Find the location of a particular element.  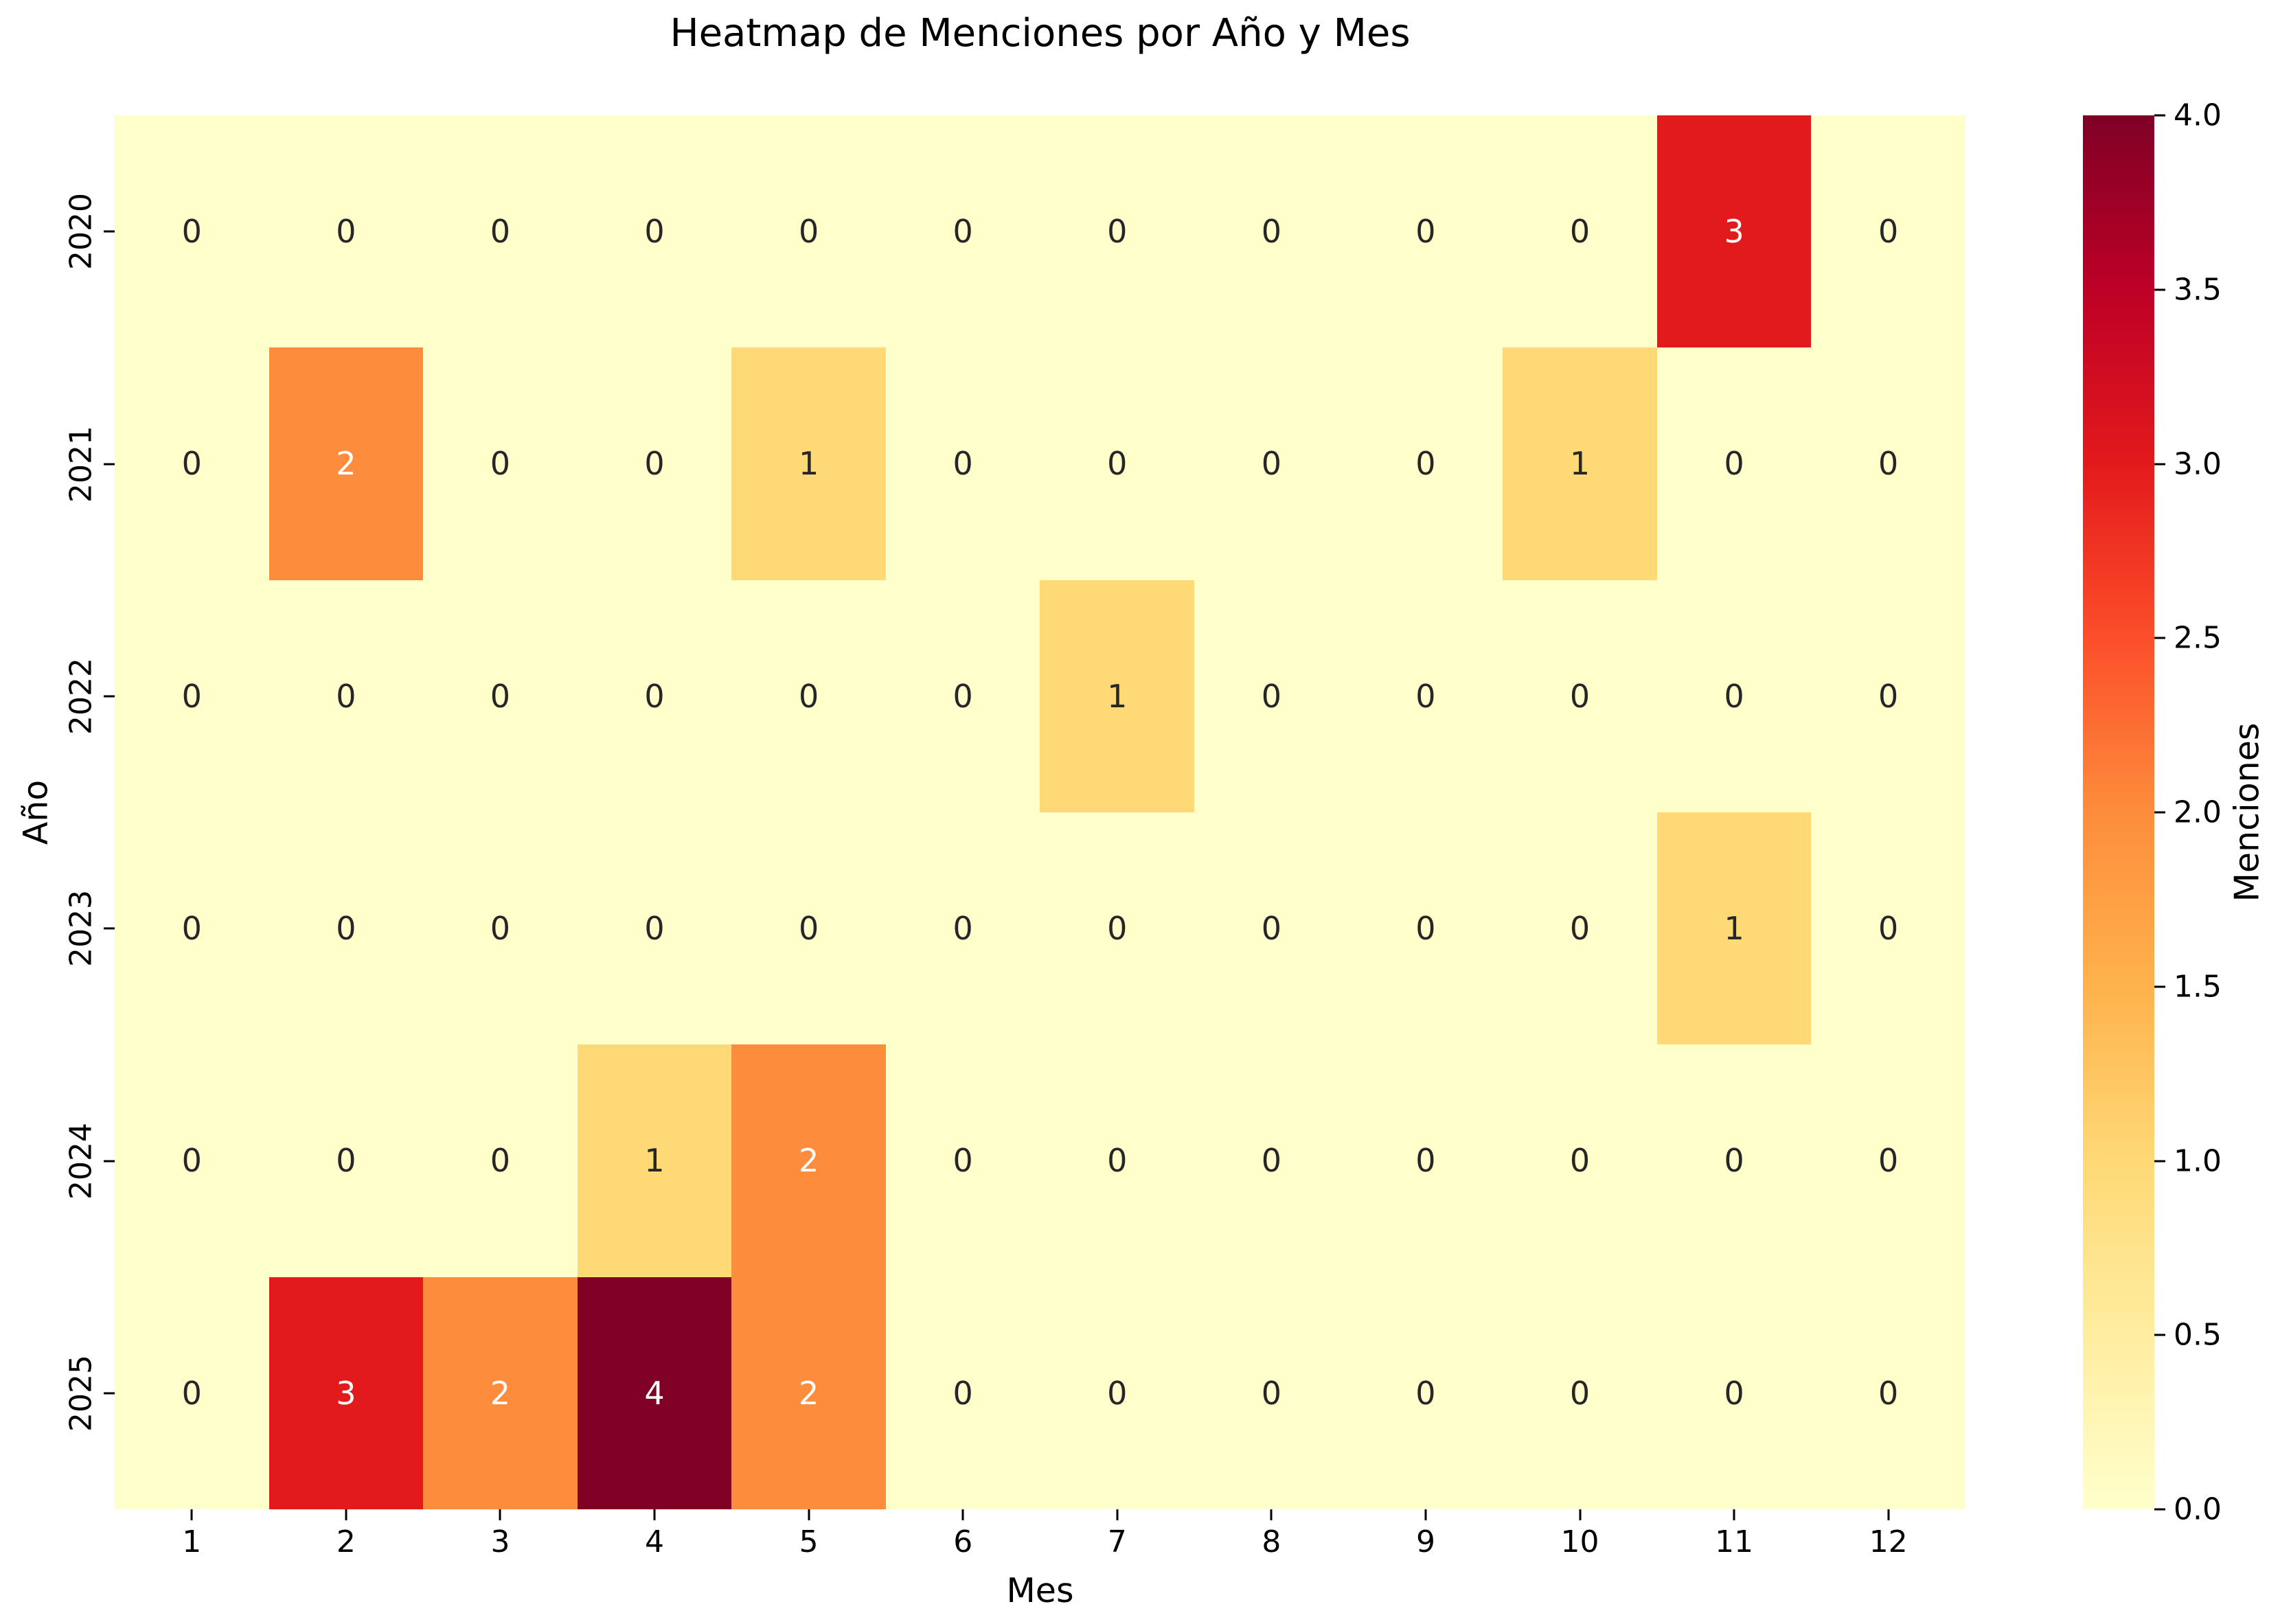

colorbar-tick-label: 2.0 is located at coordinates (2198, 812).